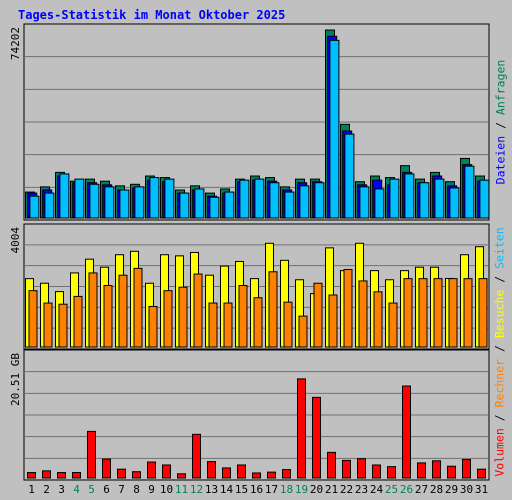  I want to click on x-tick-label-15: 15, so click(241, 489).